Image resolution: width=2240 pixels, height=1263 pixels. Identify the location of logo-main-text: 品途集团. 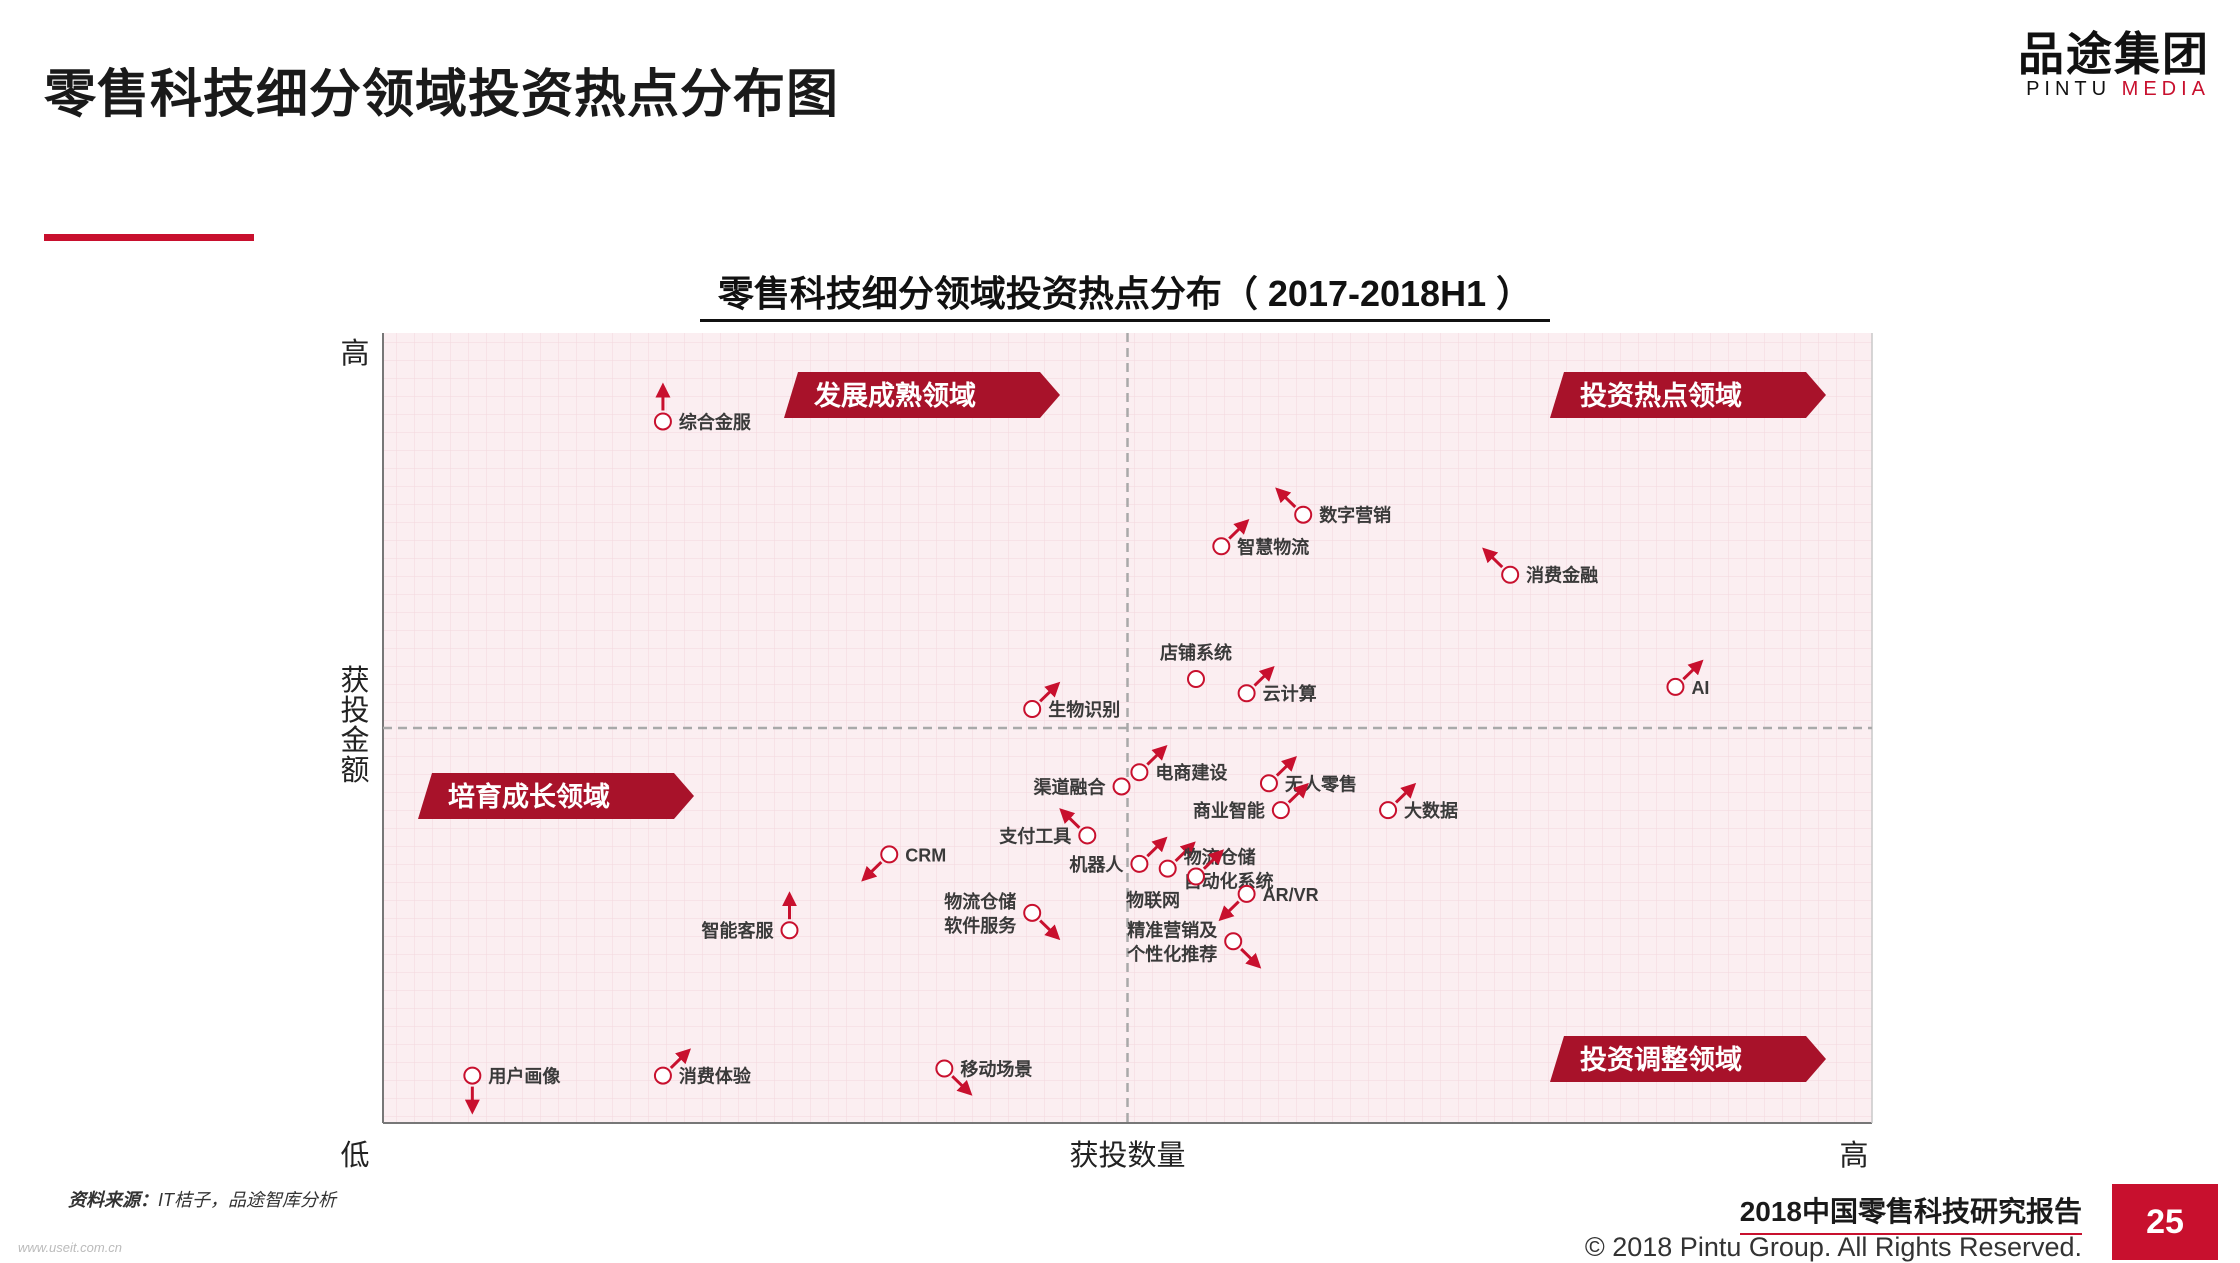
(2114, 54).